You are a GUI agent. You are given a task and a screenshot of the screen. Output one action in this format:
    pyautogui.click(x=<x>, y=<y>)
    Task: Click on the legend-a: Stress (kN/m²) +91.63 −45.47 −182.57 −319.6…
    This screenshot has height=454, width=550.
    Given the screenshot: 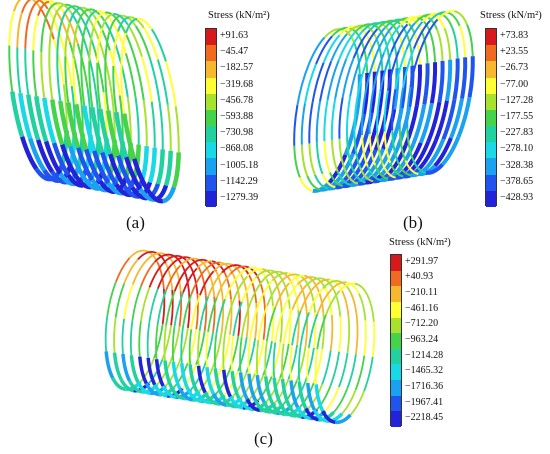 What is the action you would take?
    pyautogui.click(x=240, y=110)
    